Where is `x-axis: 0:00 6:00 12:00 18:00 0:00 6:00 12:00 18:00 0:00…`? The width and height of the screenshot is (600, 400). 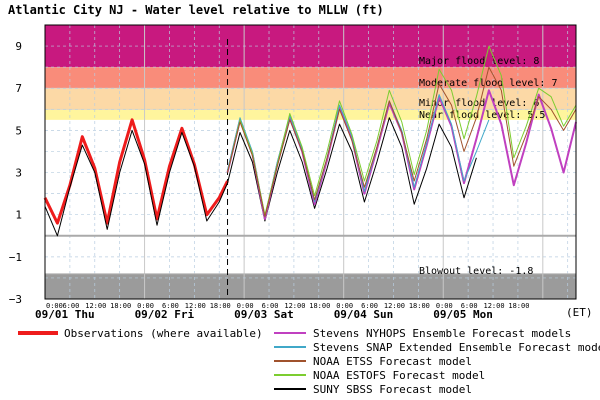 x-axis: 0:00 6:00 12:00 18:00 0:00 6:00 12:00 18:00 0:00… is located at coordinates (314, 311).